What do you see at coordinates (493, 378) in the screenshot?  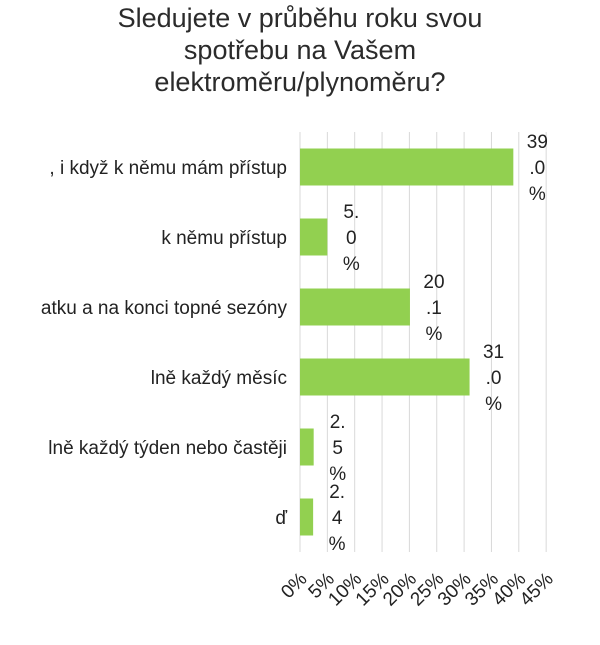 I see `data-label: 31.0%` at bounding box center [493, 378].